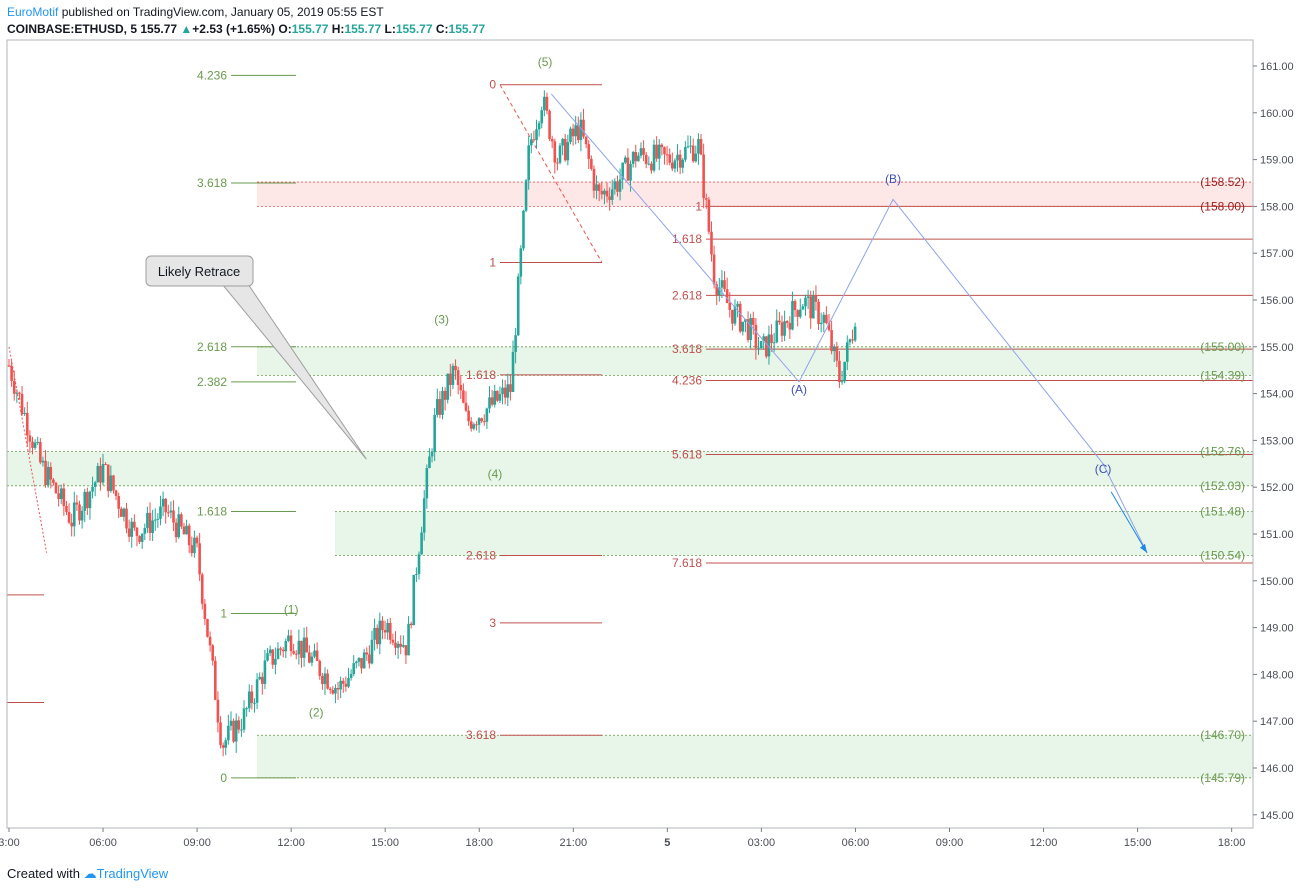  What do you see at coordinates (1277, 629) in the screenshot?
I see `y-tick-label: 149.00` at bounding box center [1277, 629].